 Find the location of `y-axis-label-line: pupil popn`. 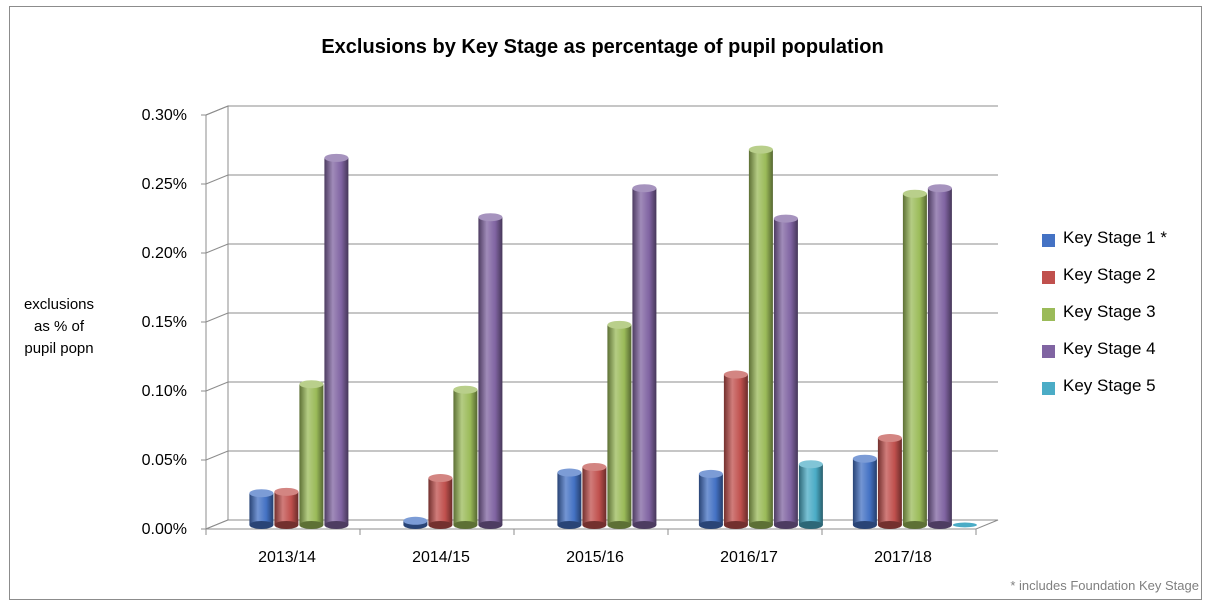

y-axis-label-line: pupil popn is located at coordinates (59, 348).